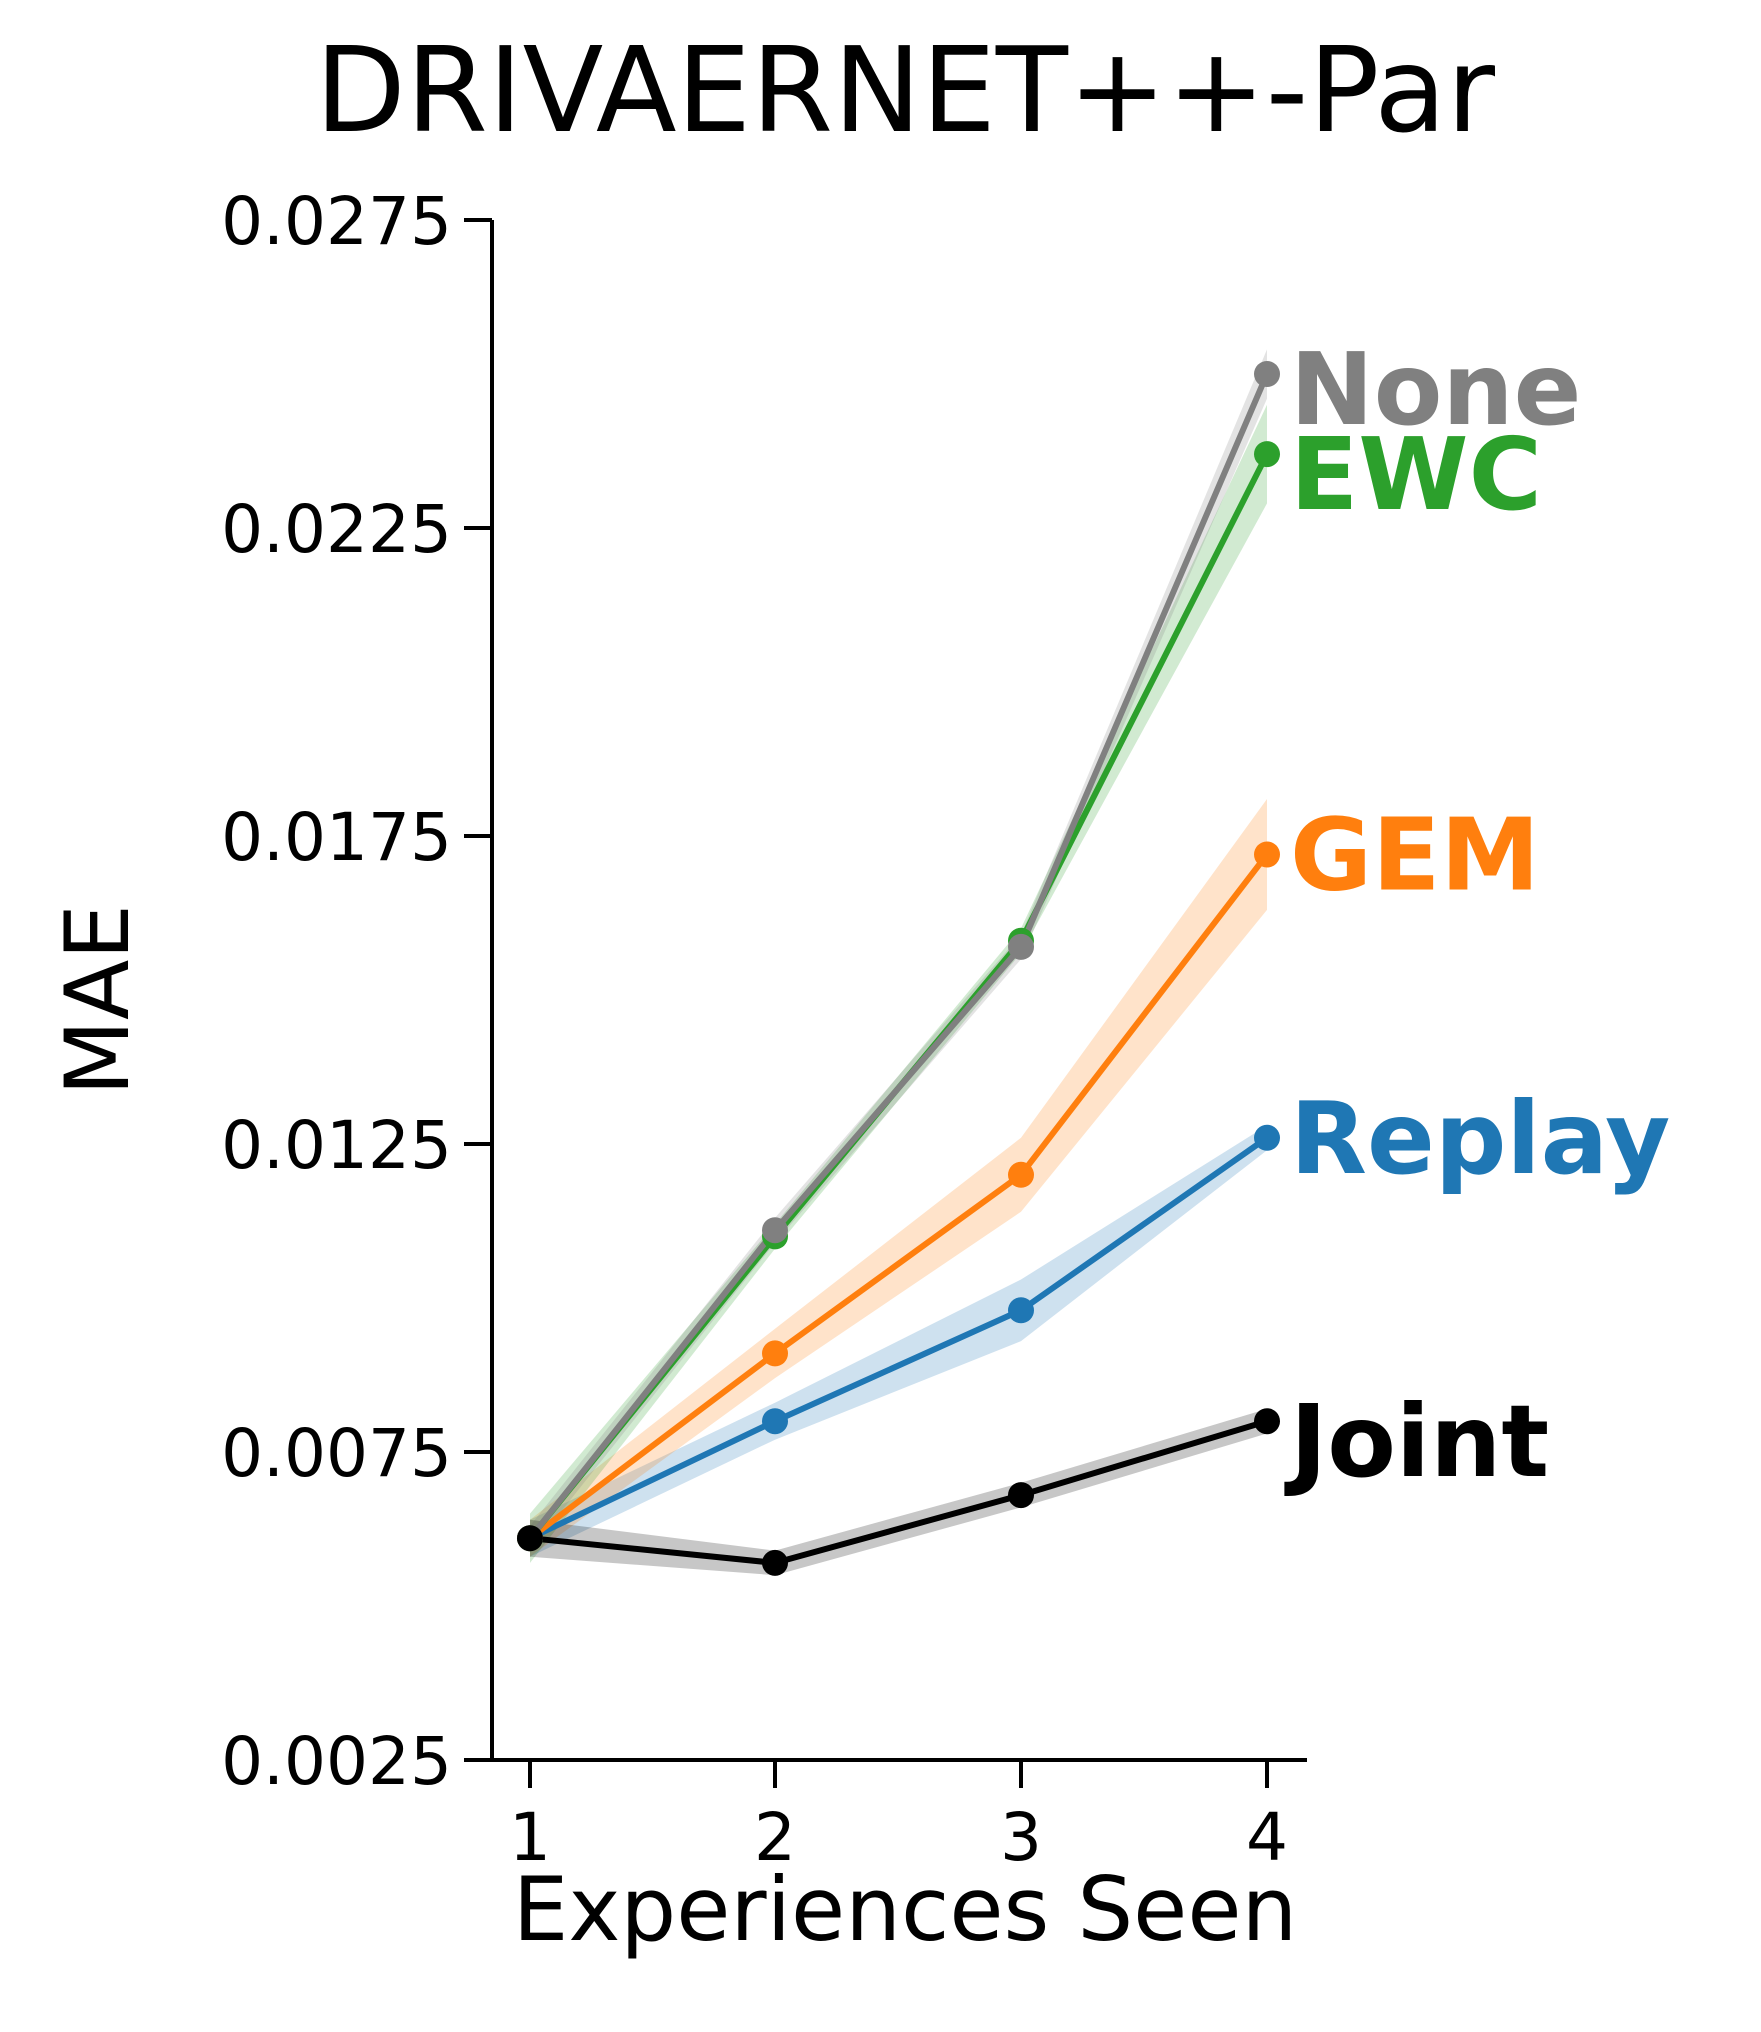 The width and height of the screenshot is (1761, 2032). What do you see at coordinates (336, 837) in the screenshot?
I see `y-tick-label: 0.0175` at bounding box center [336, 837].